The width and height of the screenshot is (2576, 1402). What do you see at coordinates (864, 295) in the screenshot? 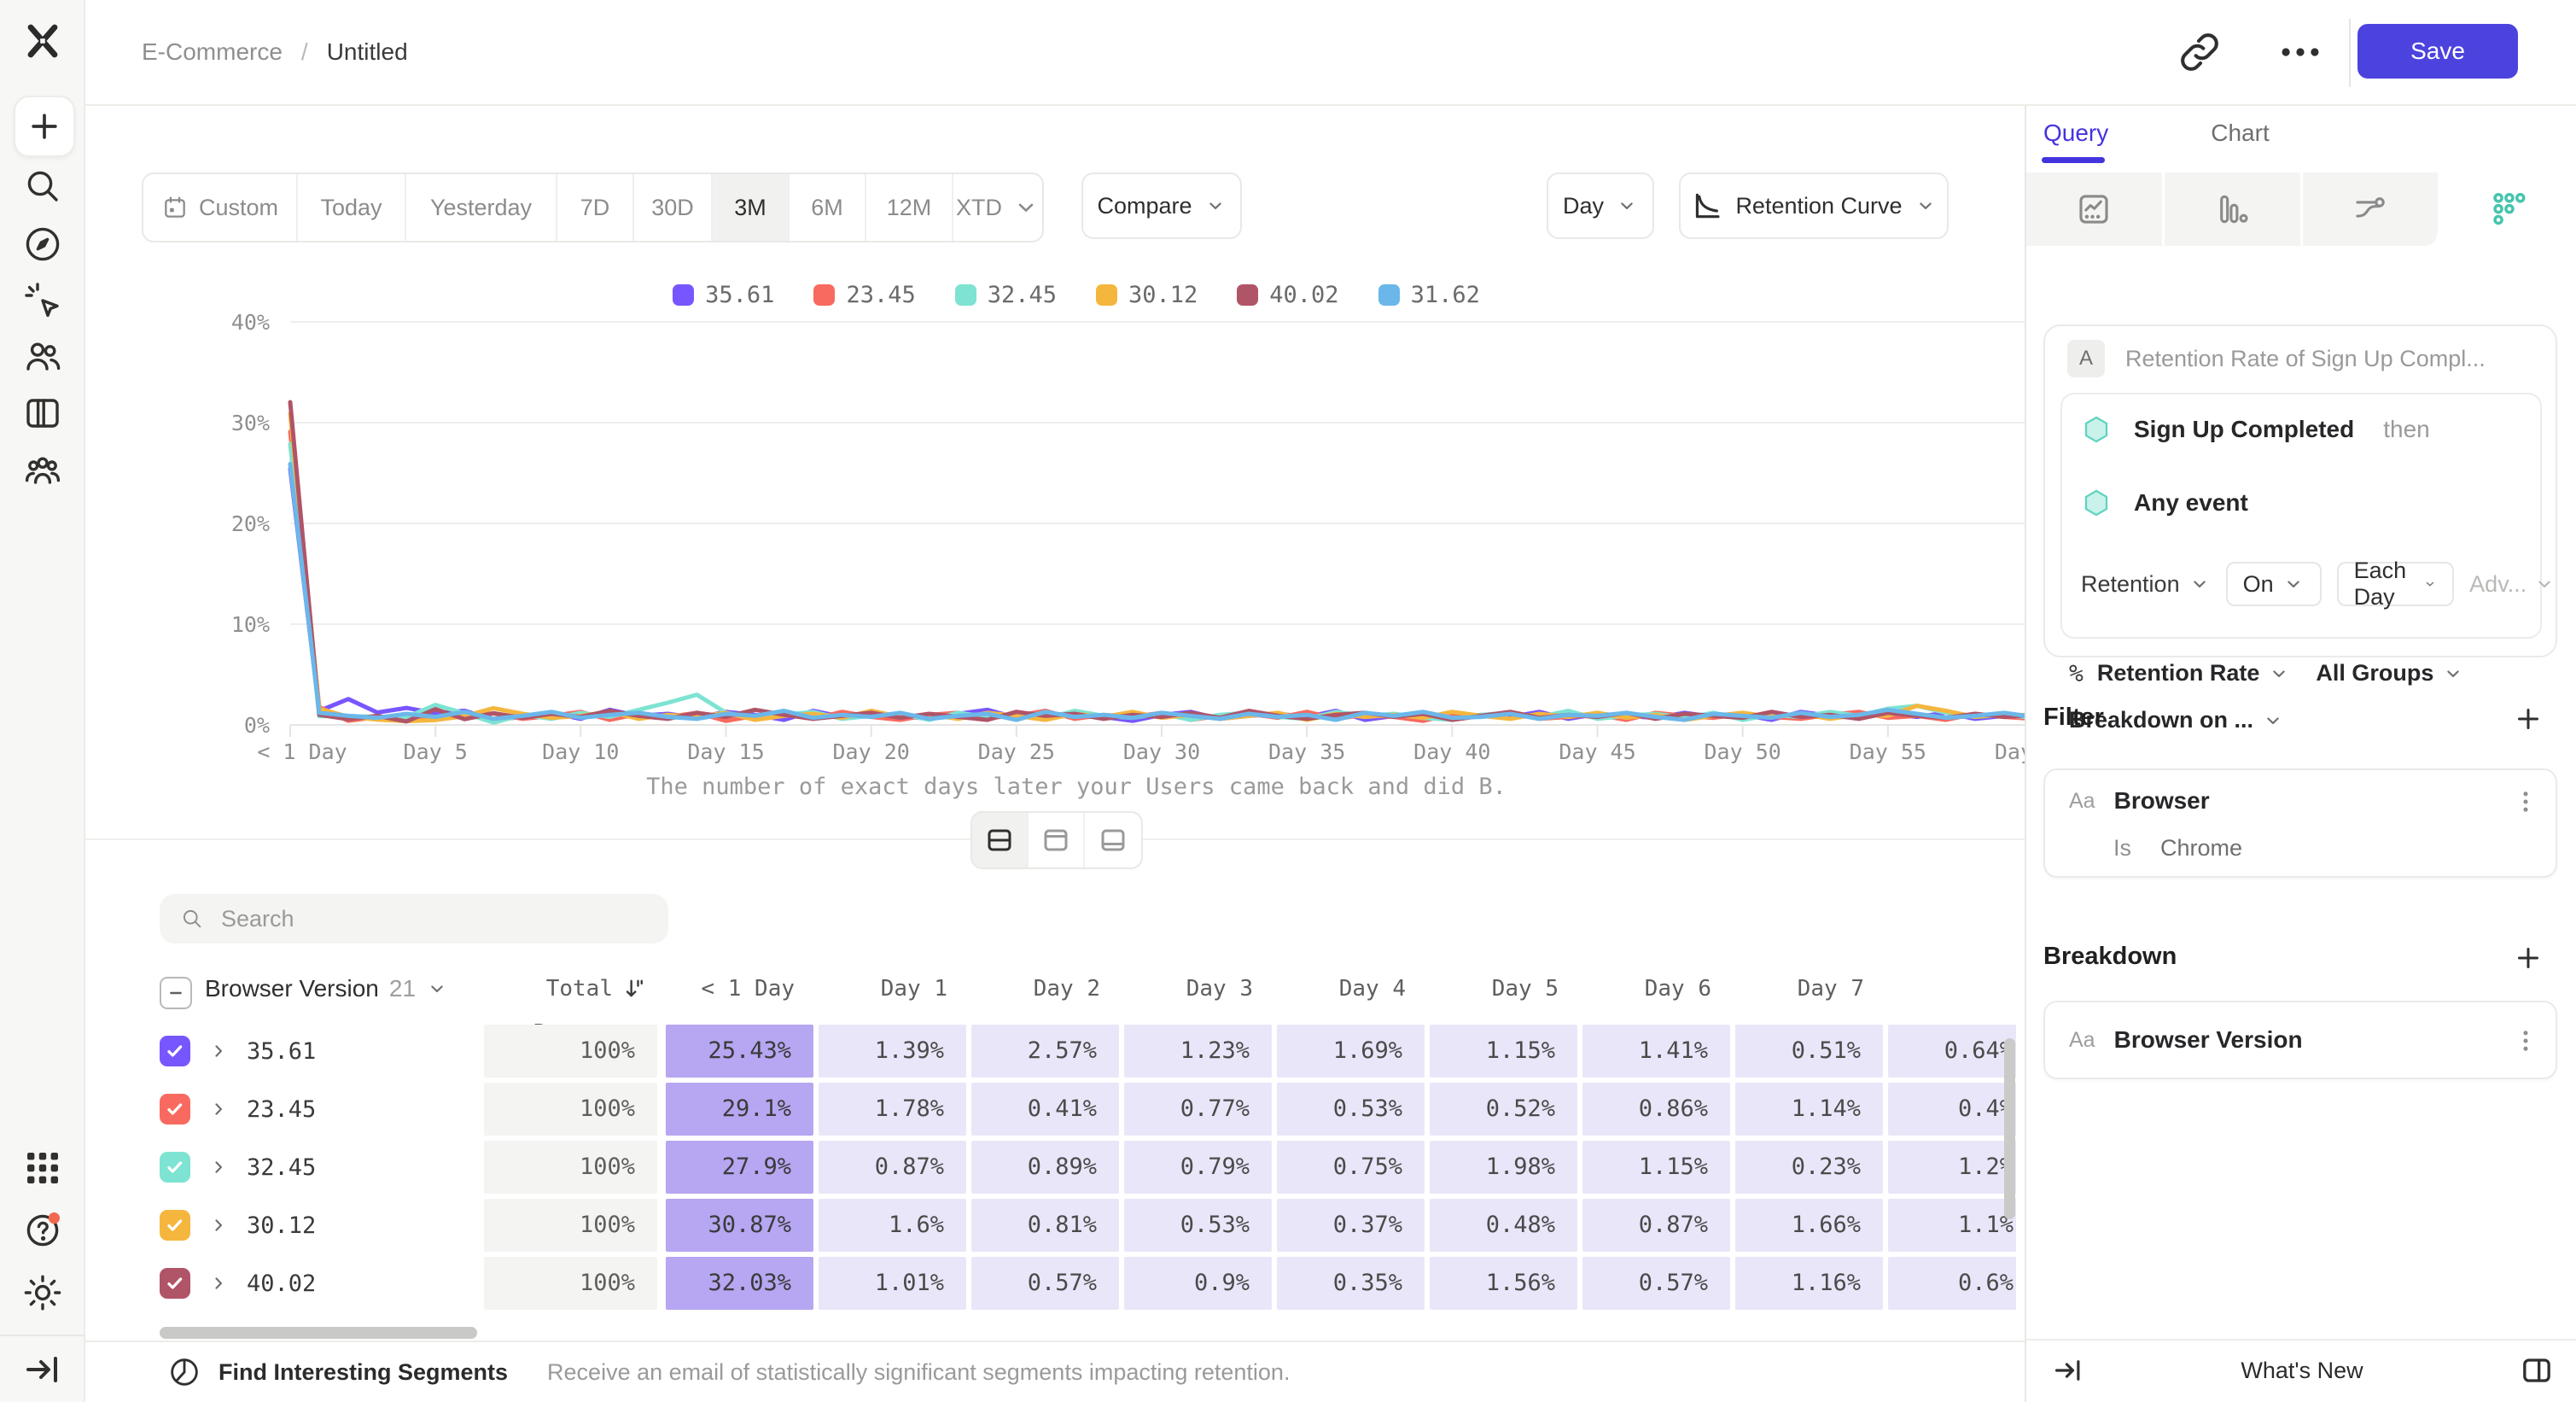
I see `legend-item: 23.45` at bounding box center [864, 295].